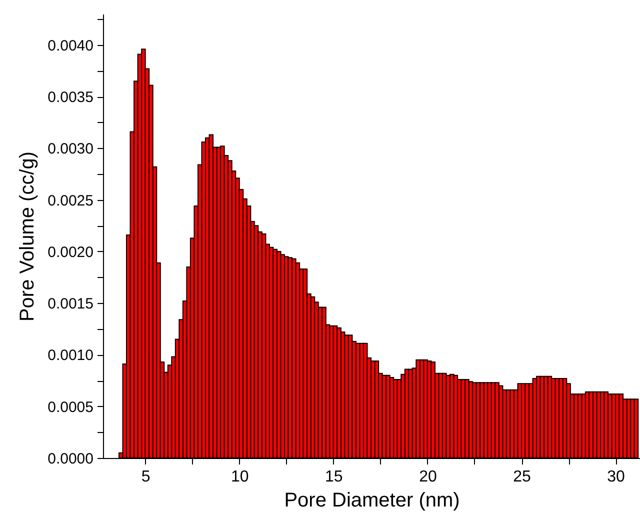 The image size is (640, 523). What do you see at coordinates (372, 501) in the screenshot?
I see `x-axis-title: Pore Diameter (nm)` at bounding box center [372, 501].